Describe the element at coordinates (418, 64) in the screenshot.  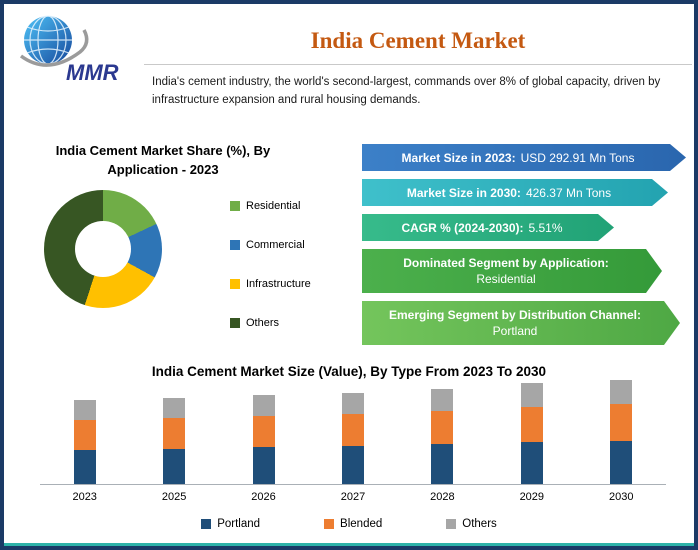
I see `header-divider` at that location.